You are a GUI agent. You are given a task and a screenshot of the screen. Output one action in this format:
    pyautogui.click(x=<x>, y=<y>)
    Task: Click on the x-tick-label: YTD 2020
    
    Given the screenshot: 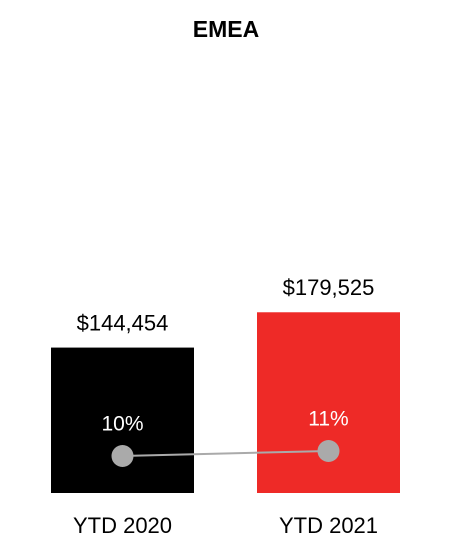 What is the action you would take?
    pyautogui.click(x=122, y=525)
    